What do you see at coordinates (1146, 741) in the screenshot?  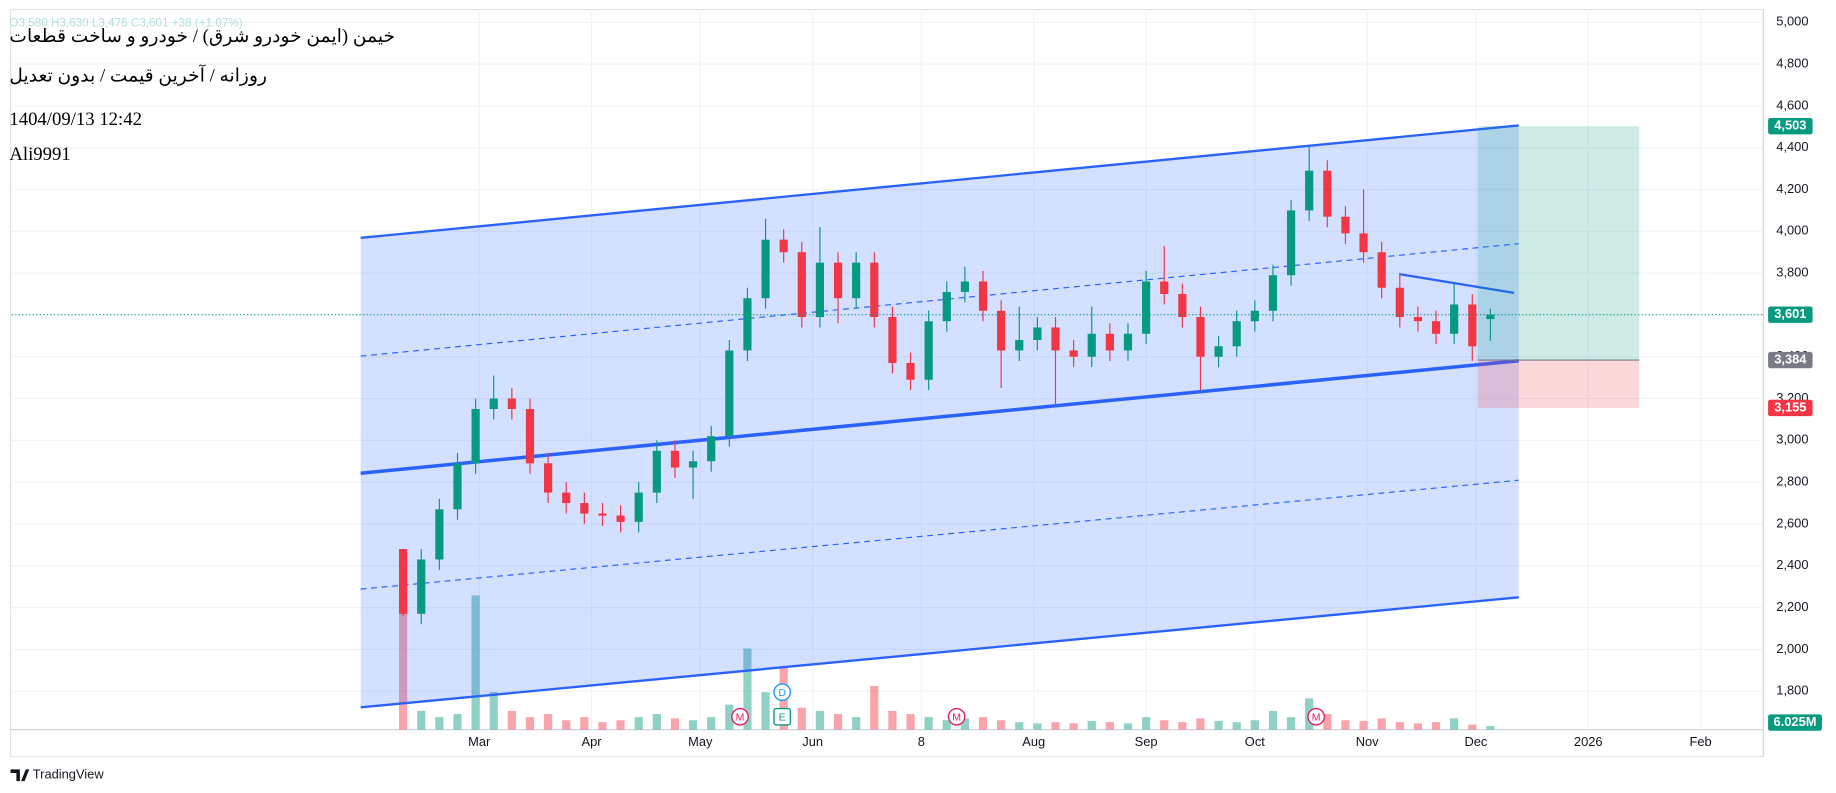 I see `x-tick-label: Sep` at bounding box center [1146, 741].